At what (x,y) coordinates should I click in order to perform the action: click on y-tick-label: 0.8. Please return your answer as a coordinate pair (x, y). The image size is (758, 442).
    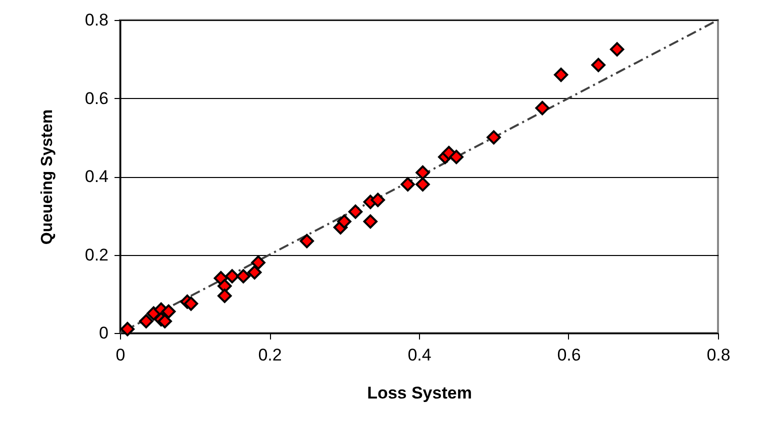
    Looking at the image, I should click on (96, 20).